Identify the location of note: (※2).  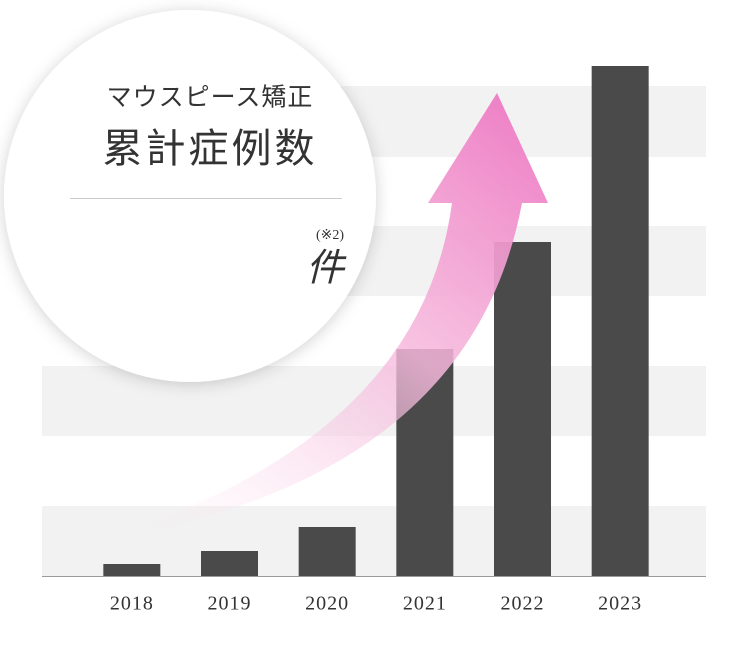
(330, 235).